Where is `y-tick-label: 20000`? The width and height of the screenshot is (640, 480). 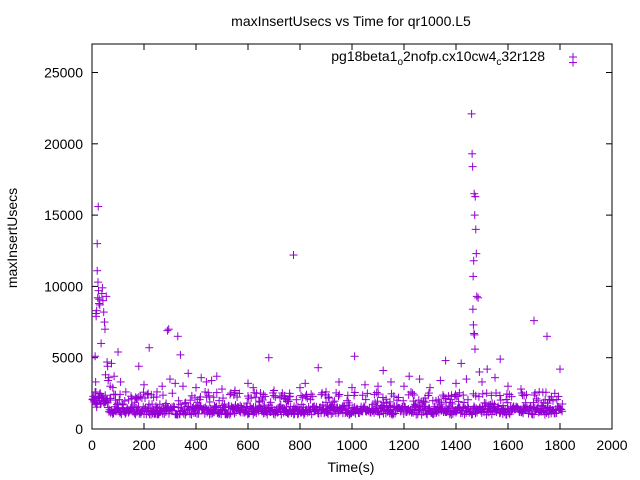
y-tick-label: 20000 is located at coordinates (63, 144).